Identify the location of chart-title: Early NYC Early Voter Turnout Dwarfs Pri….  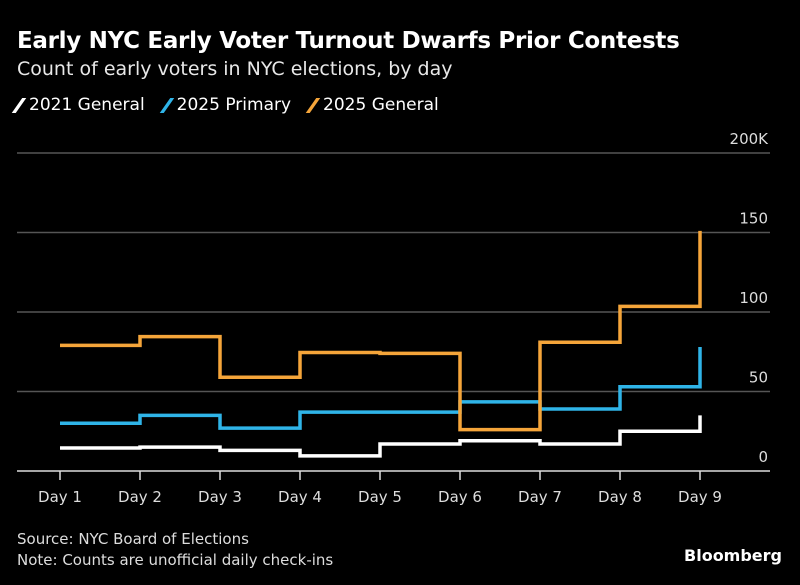
(348, 41).